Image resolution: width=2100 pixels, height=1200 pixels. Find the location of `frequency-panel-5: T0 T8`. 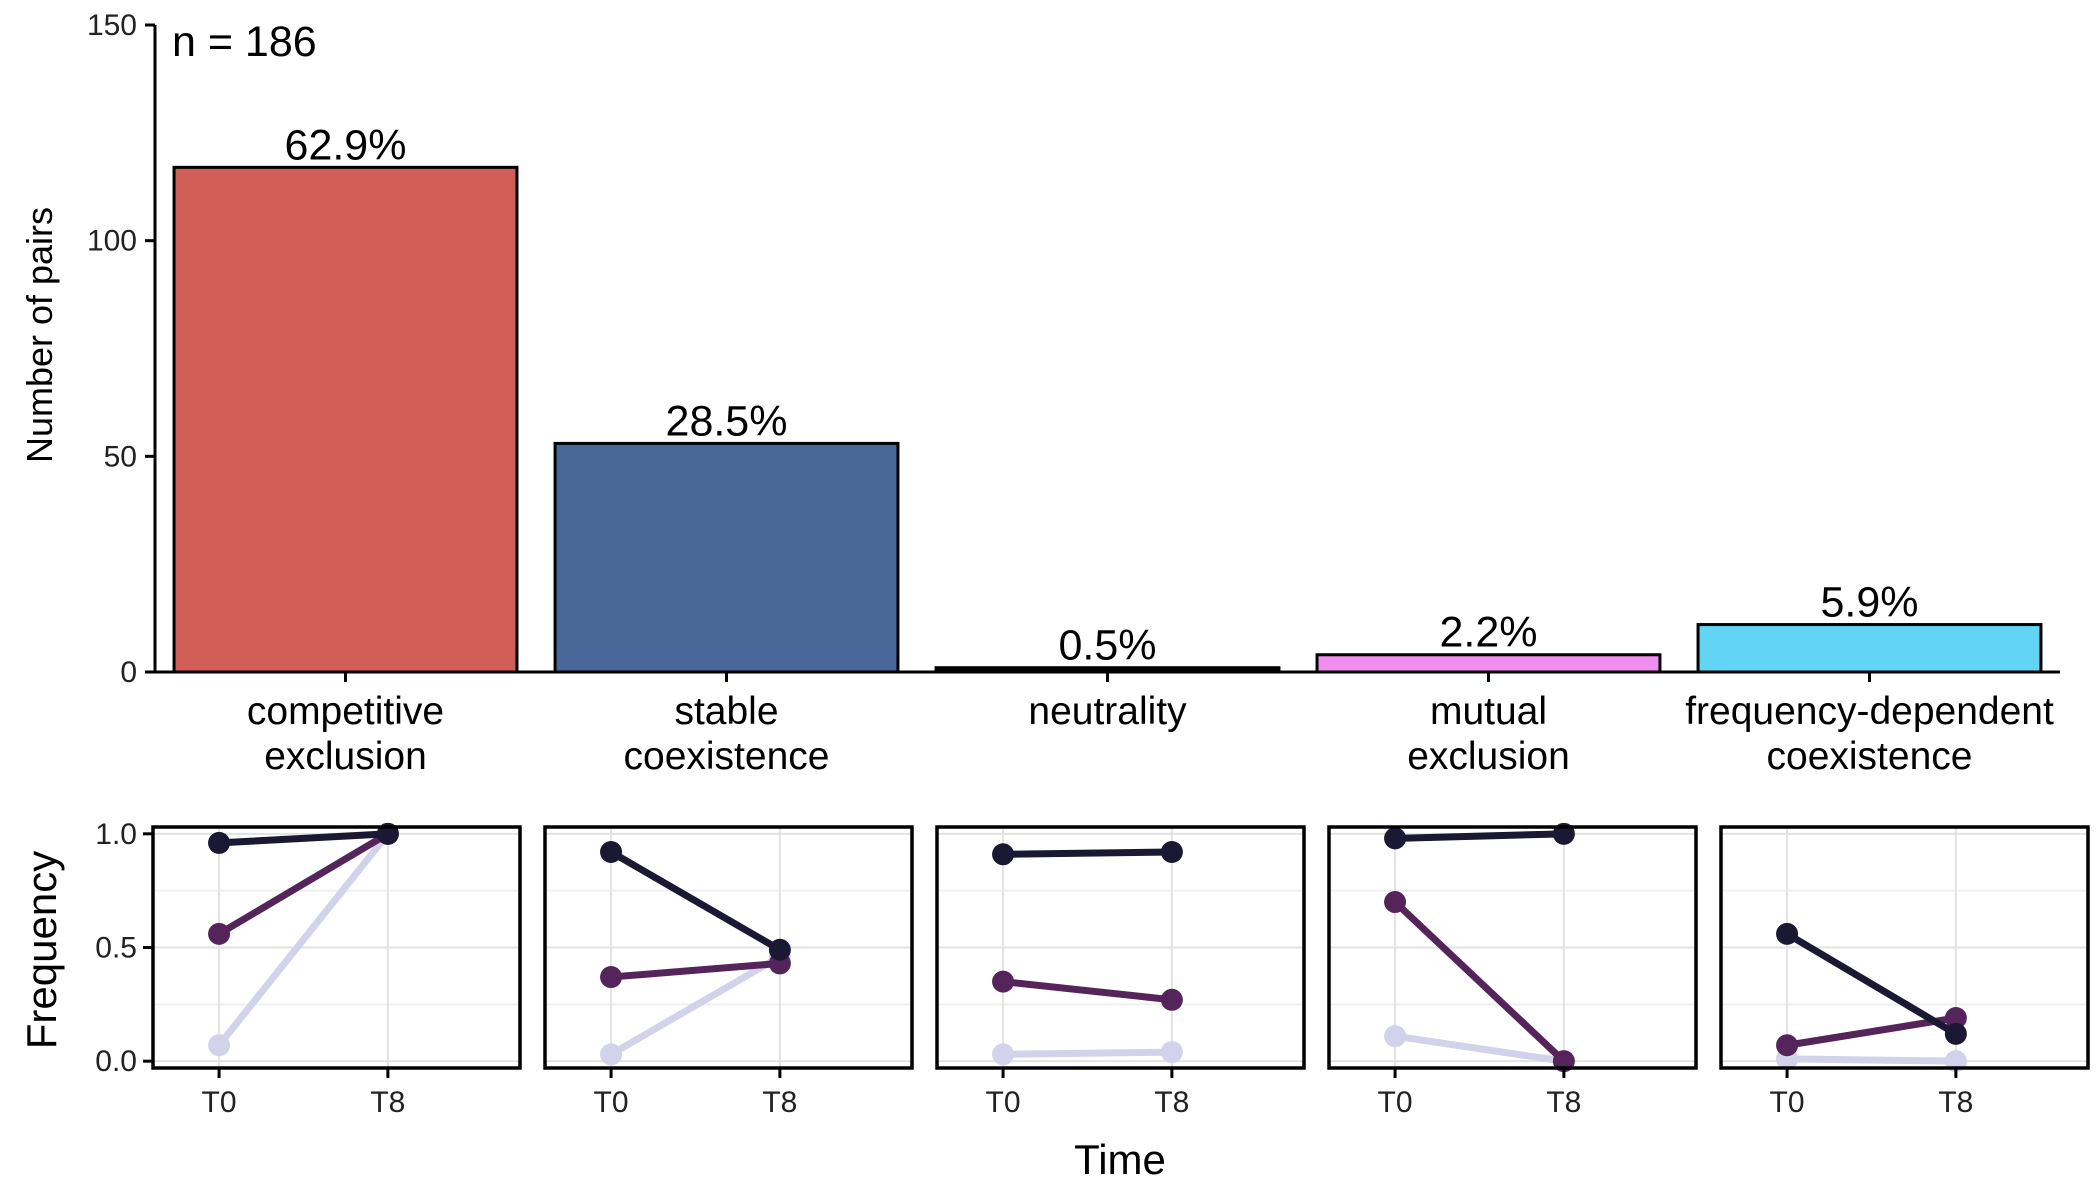

frequency-panel-5: T0 T8 is located at coordinates (1904, 972).